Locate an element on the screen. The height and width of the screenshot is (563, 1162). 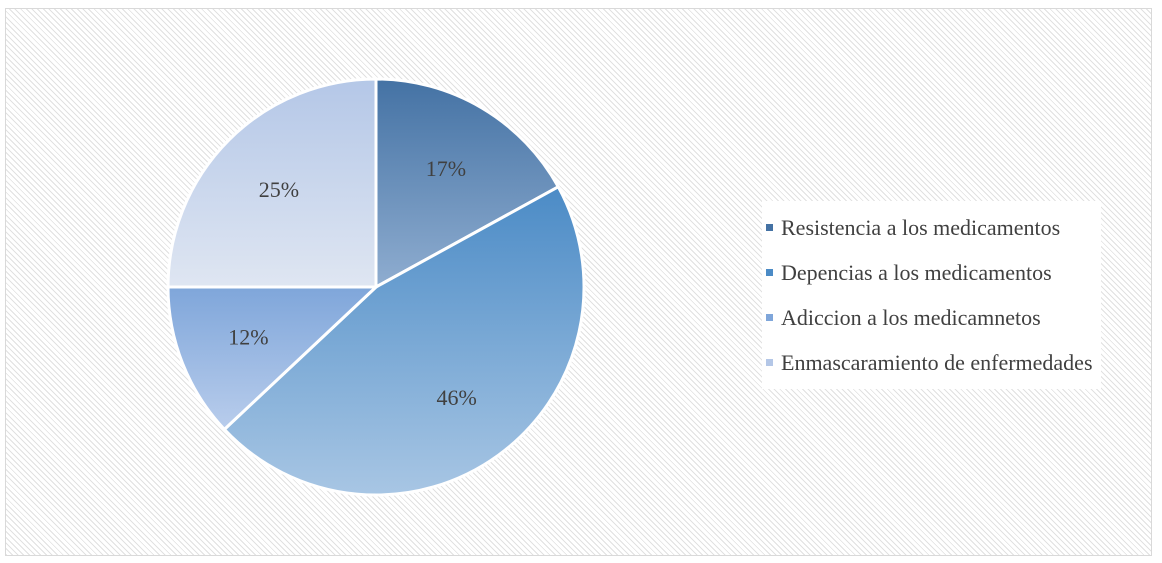
legend-label-dependencias: Depencias a los medicamentos is located at coordinates (916, 272).